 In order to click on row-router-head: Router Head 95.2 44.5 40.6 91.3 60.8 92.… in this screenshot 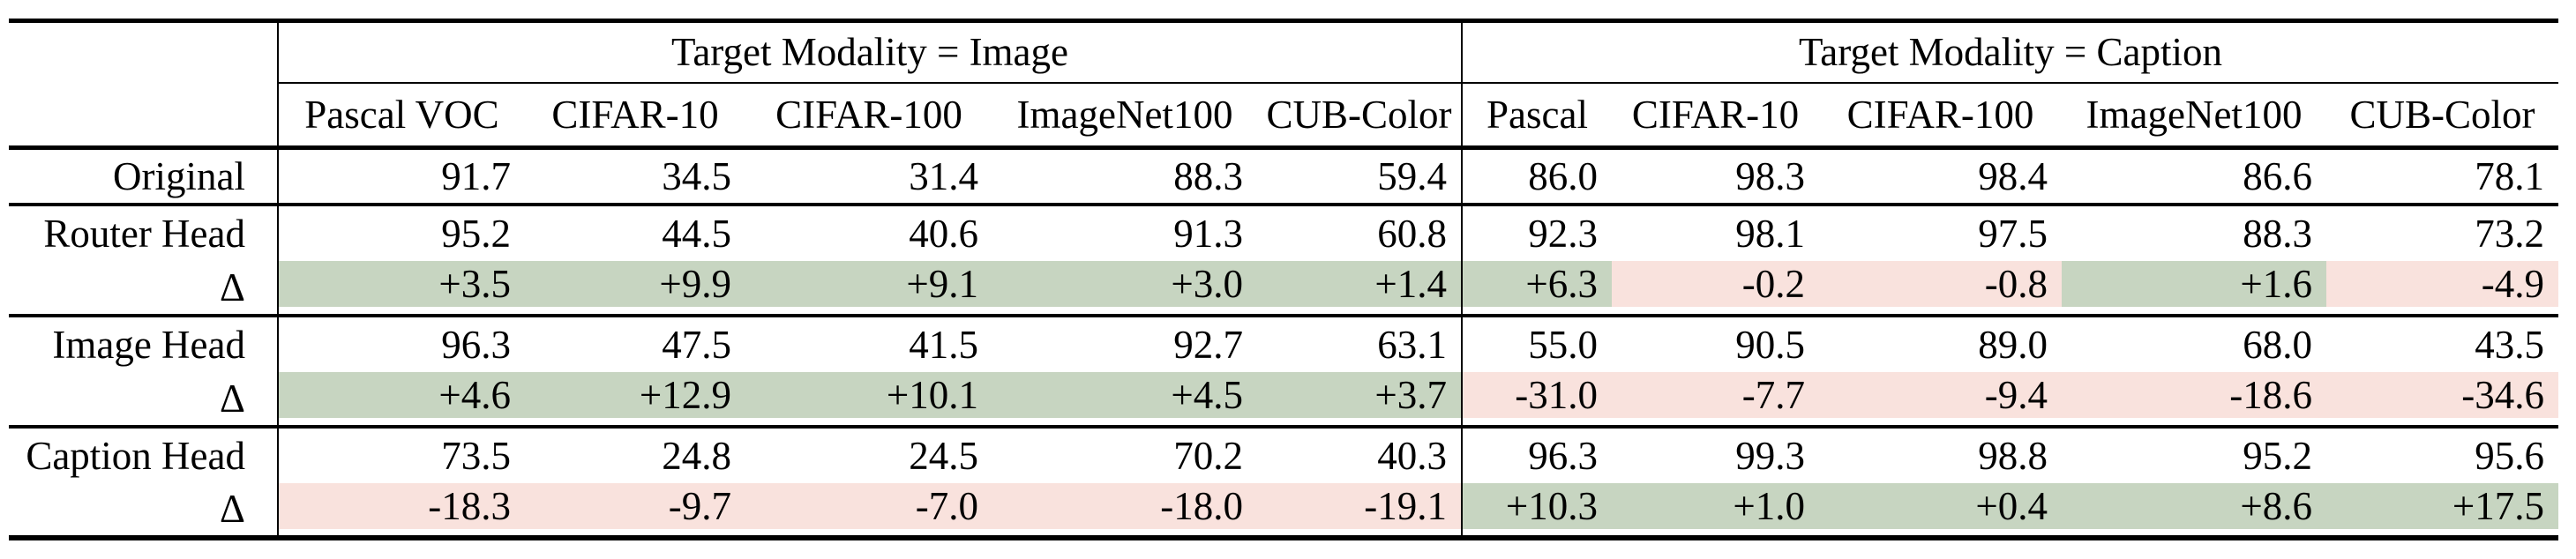, I will do `click(1284, 233)`.